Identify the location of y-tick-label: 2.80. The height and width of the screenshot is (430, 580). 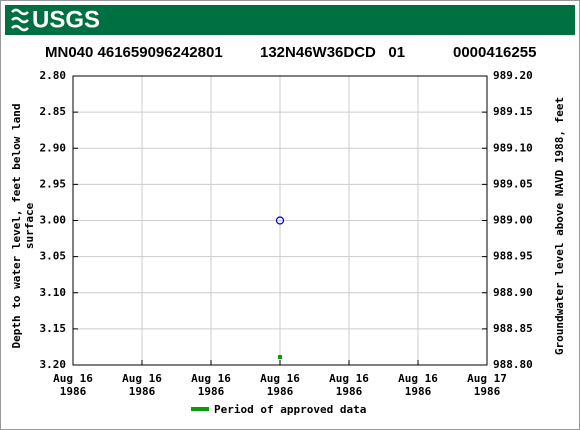
(53, 75).